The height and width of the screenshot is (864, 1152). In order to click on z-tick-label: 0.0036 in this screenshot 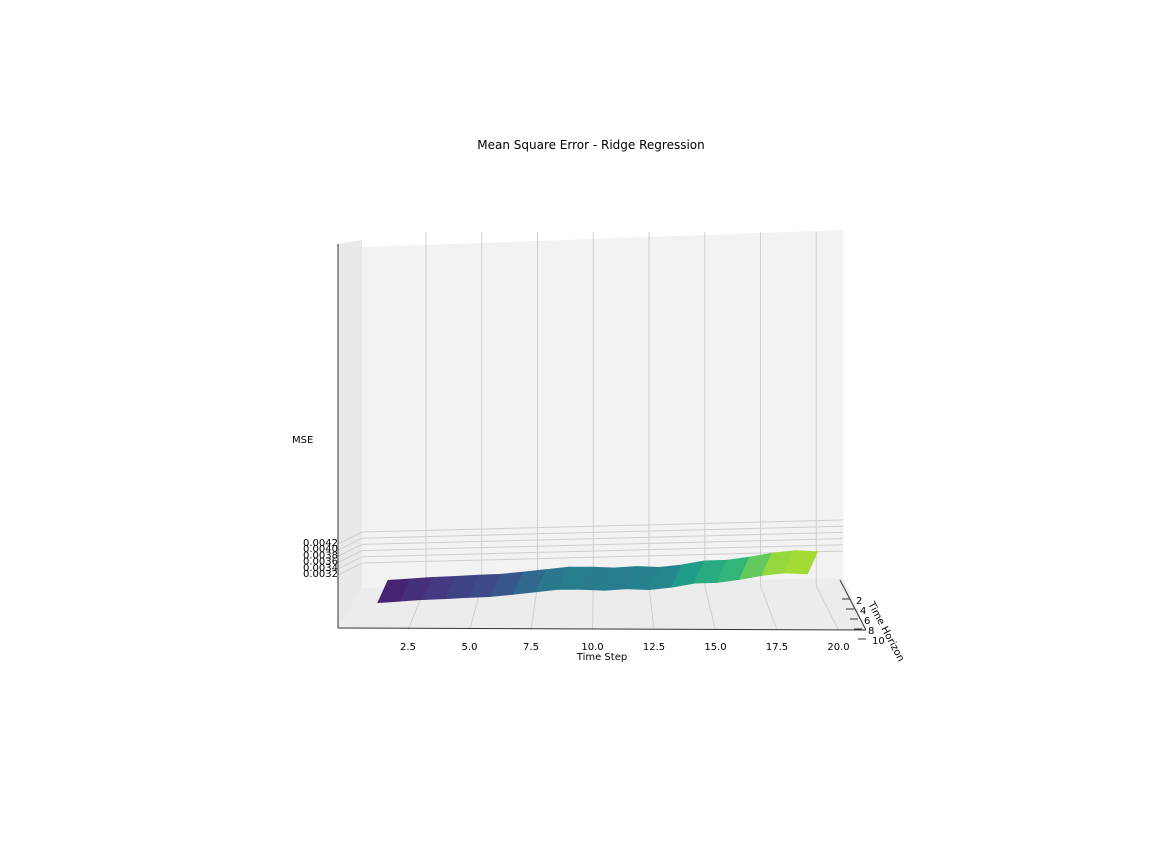, I will do `click(320, 562)`.